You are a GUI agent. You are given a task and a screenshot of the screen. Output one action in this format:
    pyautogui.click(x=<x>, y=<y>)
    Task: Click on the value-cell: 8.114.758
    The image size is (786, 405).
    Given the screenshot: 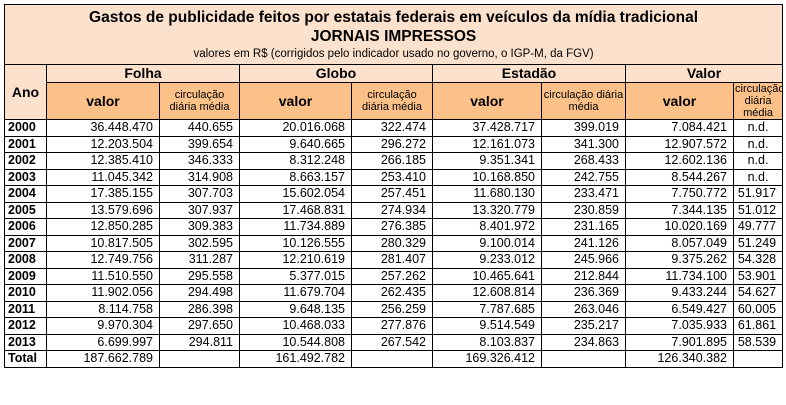 What is the action you would take?
    pyautogui.click(x=103, y=309)
    